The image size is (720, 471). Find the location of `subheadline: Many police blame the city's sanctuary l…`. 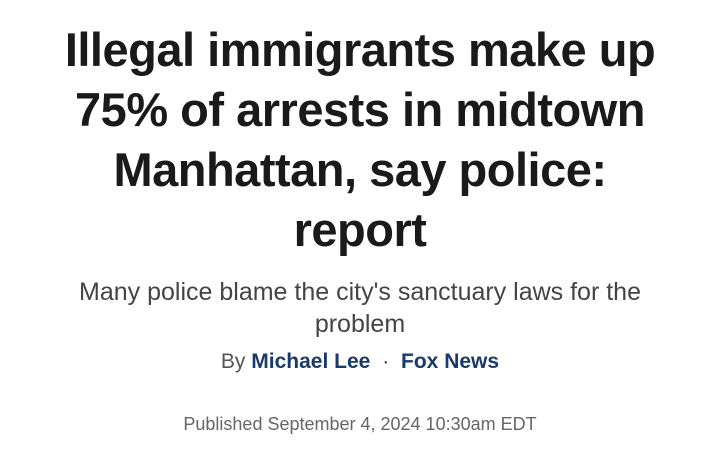

subheadline: Many police blame the city's sanctuary l… is located at coordinates (360, 308).